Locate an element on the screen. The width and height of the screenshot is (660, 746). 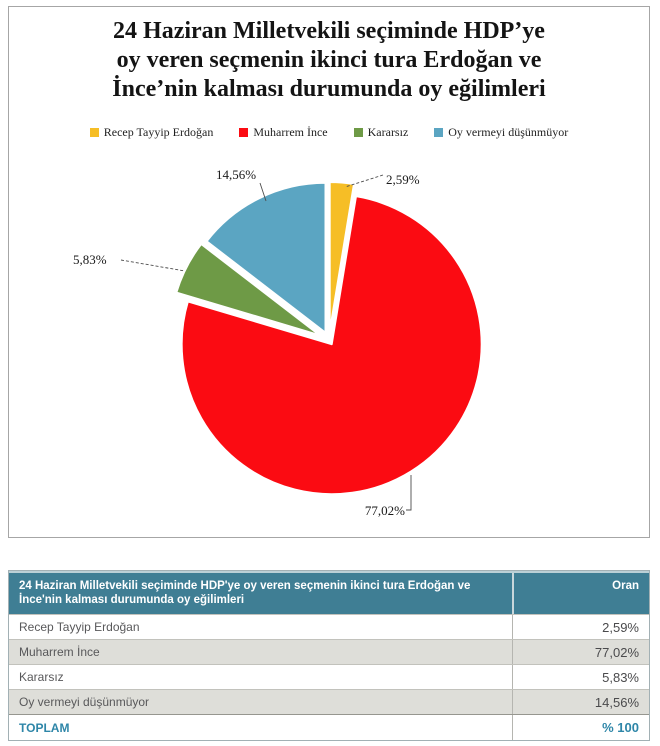
pie-slice-label: 2,59% is located at coordinates (403, 179).